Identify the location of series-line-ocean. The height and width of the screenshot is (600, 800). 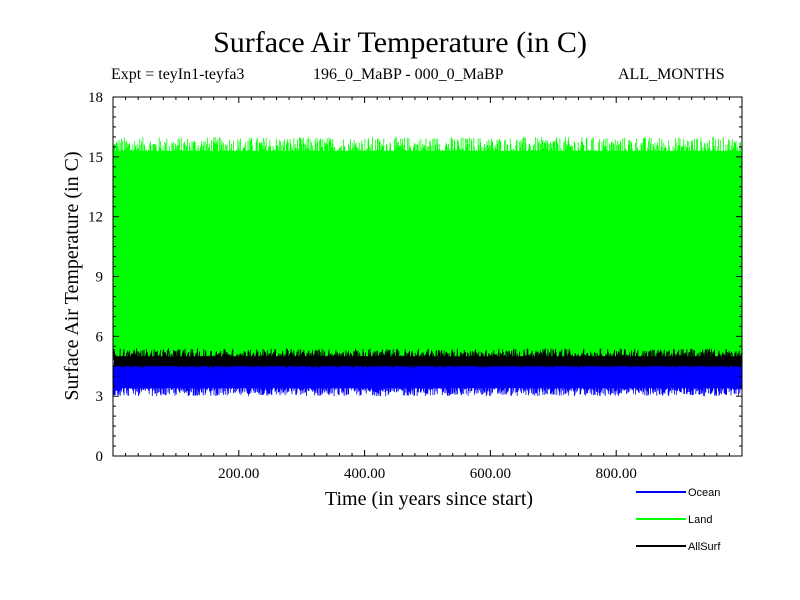
(427, 376).